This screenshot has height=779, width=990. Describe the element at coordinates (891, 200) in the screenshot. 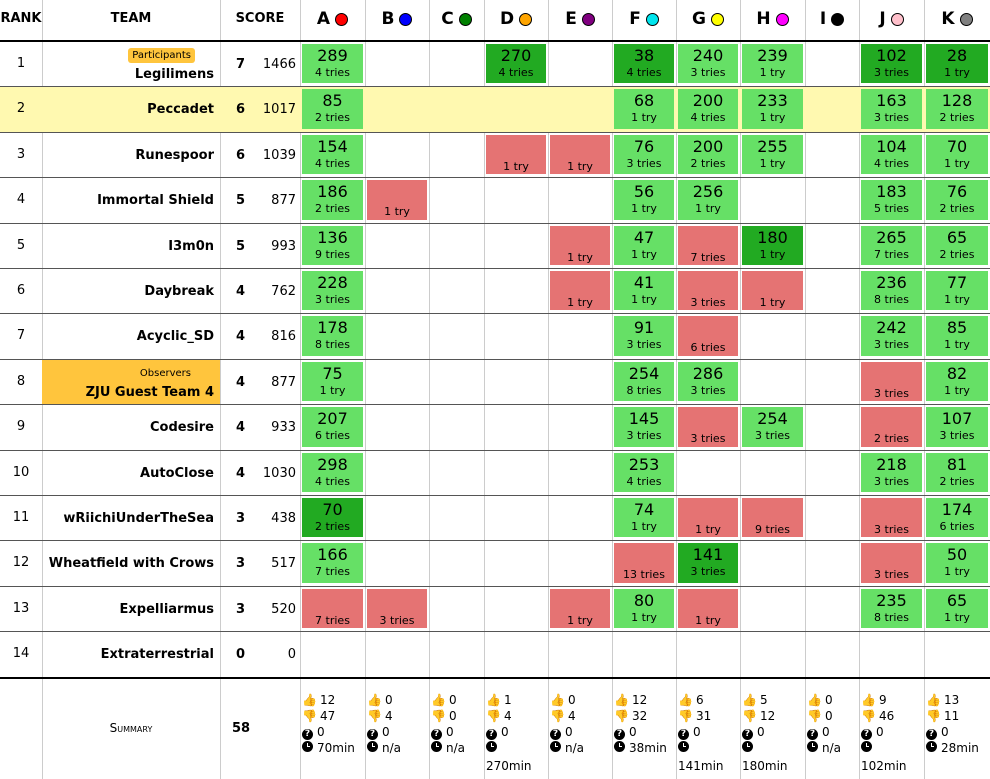

I see `result-cell-j: 183 5 tries` at that location.